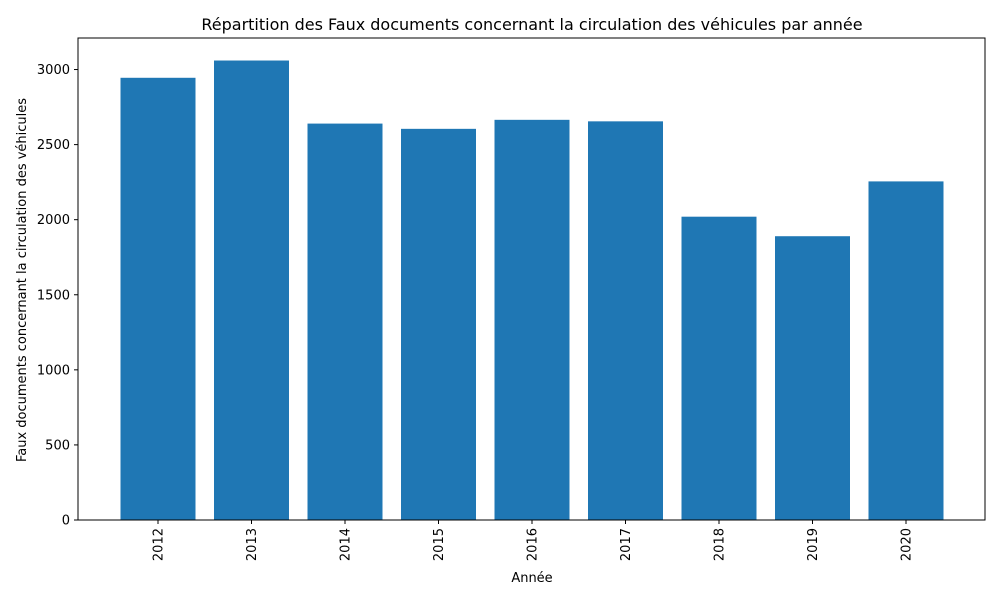 The image size is (1000, 600). Describe the element at coordinates (720, 544) in the screenshot. I see `x-tick-label: 2018` at that location.